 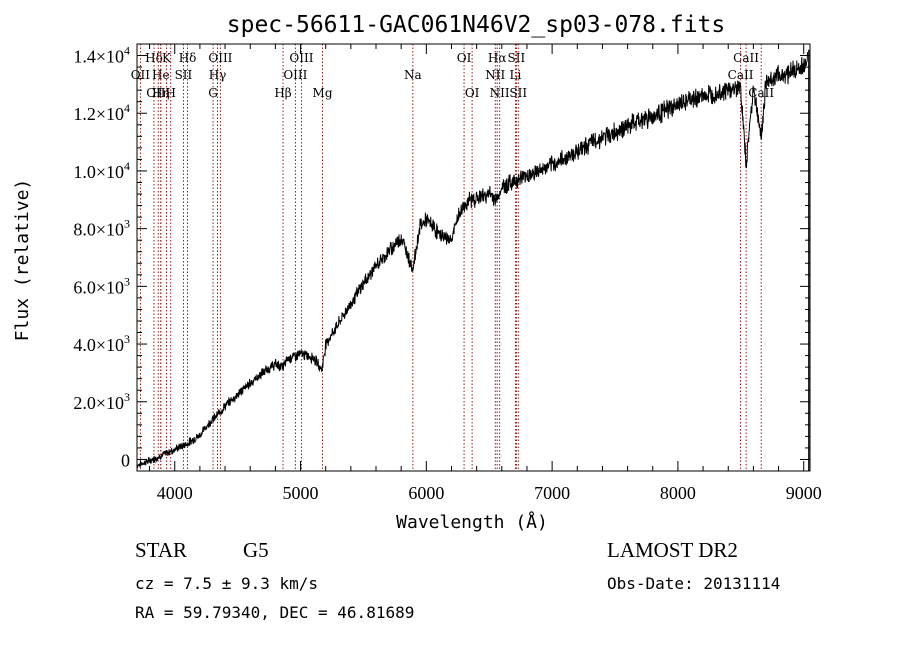 I want to click on y-tick-label-4000: 4.0×10³, so click(x=101, y=343).